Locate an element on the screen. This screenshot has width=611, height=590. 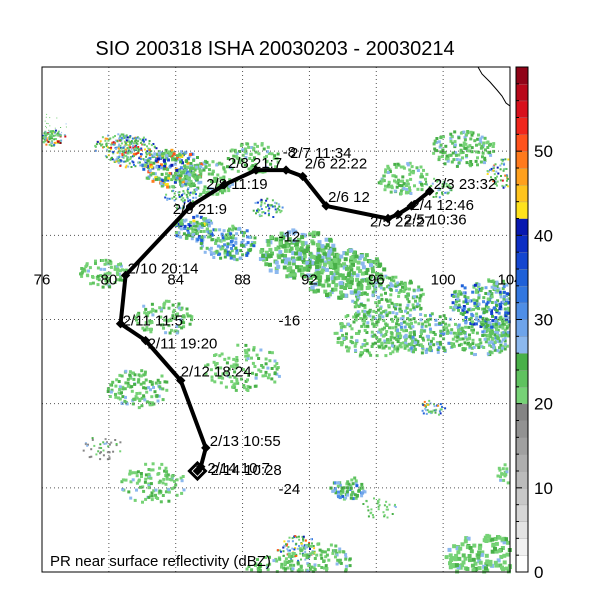
latitude-label: -8 is located at coordinates (289, 152).